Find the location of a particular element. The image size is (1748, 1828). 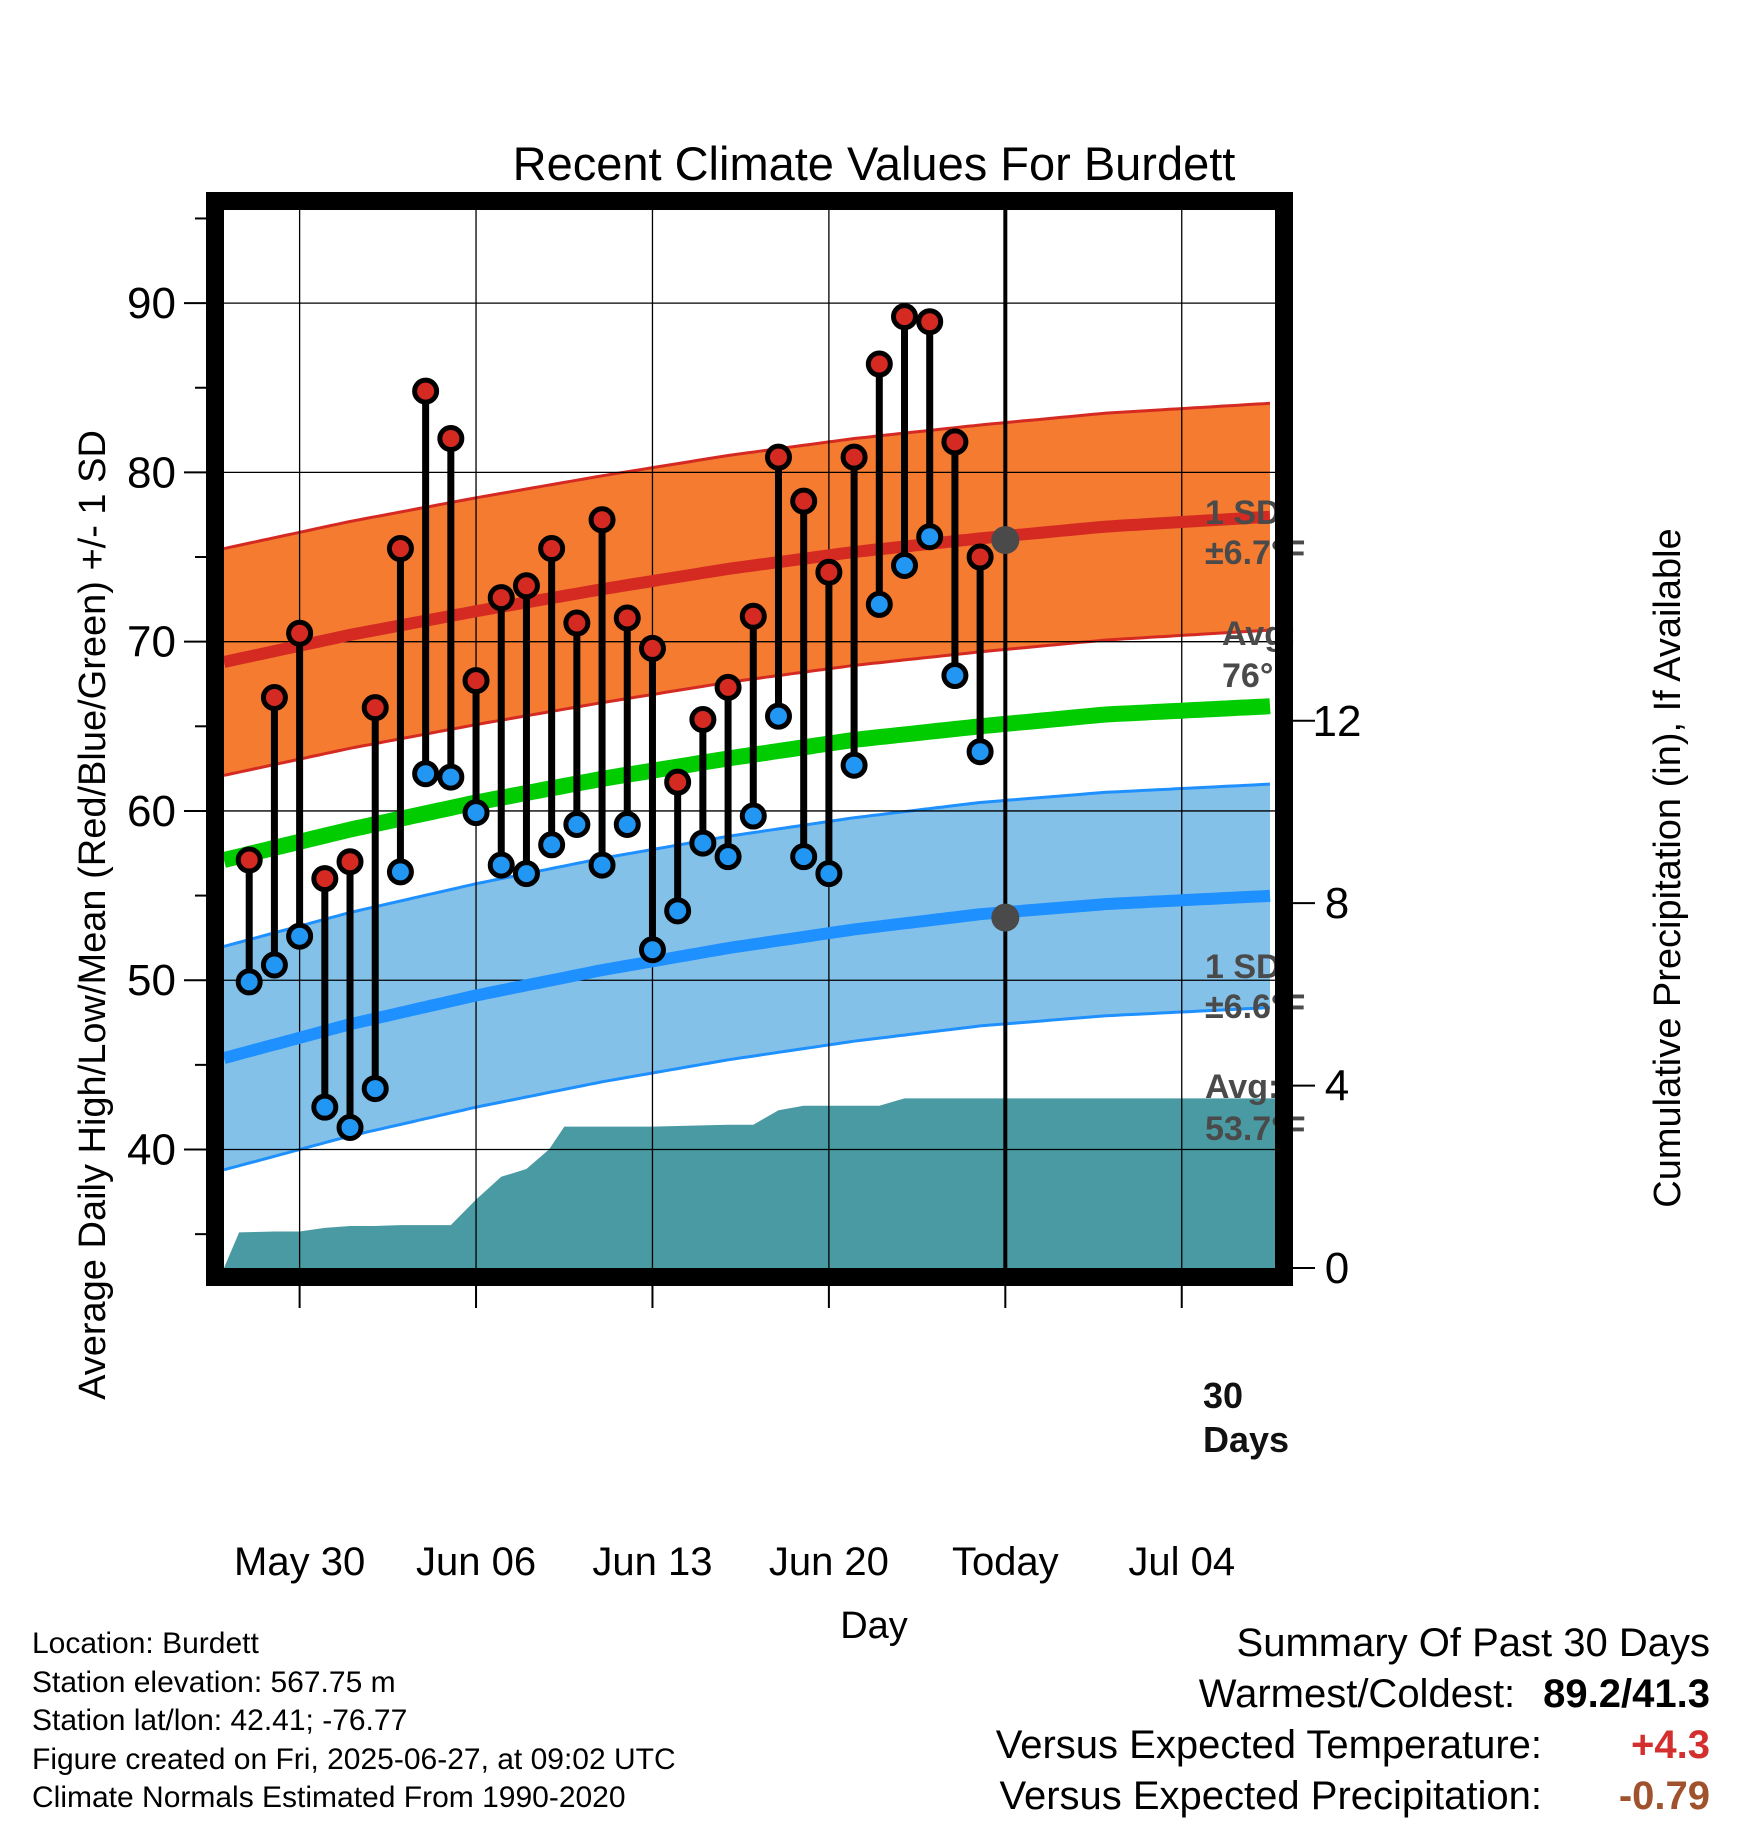

temp-value: +4.3 is located at coordinates (1670, 1745).